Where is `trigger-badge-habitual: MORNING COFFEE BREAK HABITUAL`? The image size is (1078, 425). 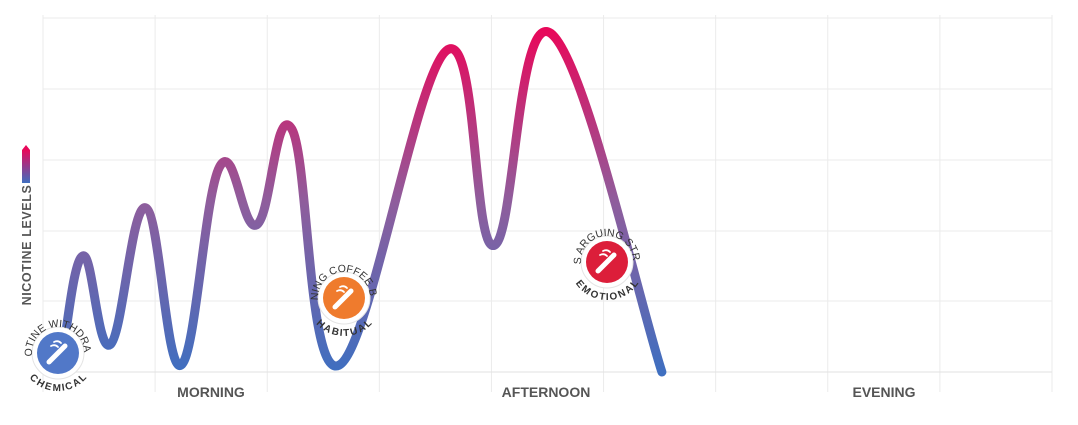
trigger-badge-habitual: MORNING COFFEE BREAK HABITUAL is located at coordinates (344, 301).